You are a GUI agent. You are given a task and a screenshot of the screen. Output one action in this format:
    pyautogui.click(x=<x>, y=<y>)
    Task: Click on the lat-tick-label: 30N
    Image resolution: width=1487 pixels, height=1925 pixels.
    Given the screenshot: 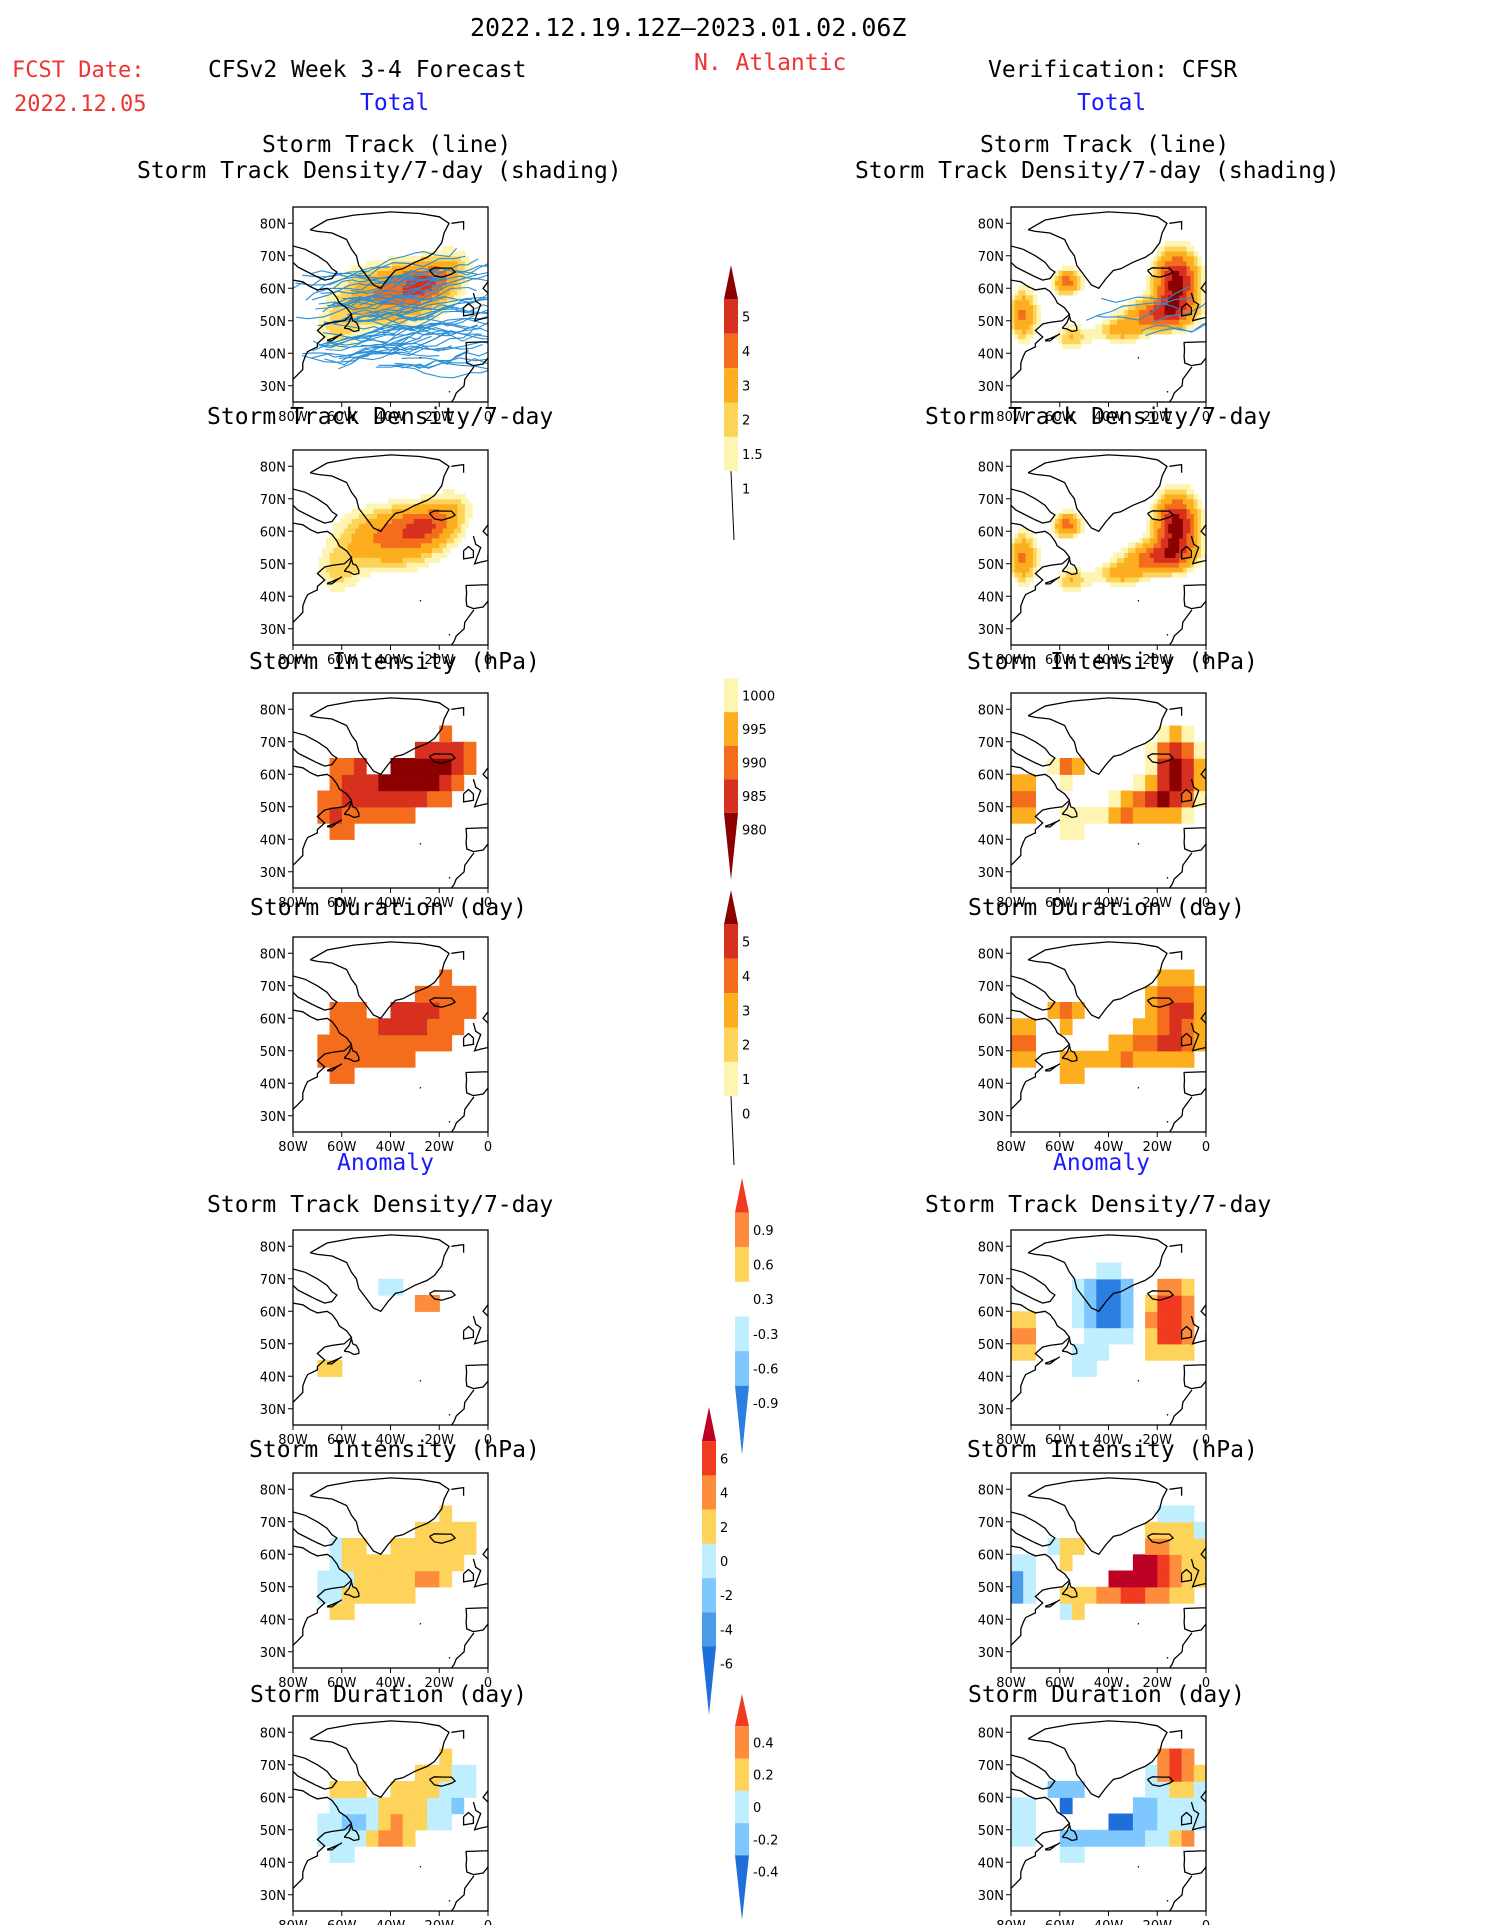 What is the action you would take?
    pyautogui.click(x=991, y=630)
    